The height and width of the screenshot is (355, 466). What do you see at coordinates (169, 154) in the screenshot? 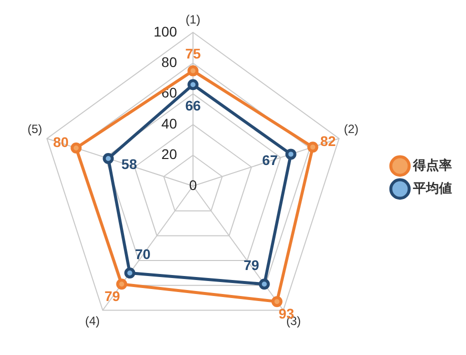
I see `y-tick-label: 20` at bounding box center [169, 154].